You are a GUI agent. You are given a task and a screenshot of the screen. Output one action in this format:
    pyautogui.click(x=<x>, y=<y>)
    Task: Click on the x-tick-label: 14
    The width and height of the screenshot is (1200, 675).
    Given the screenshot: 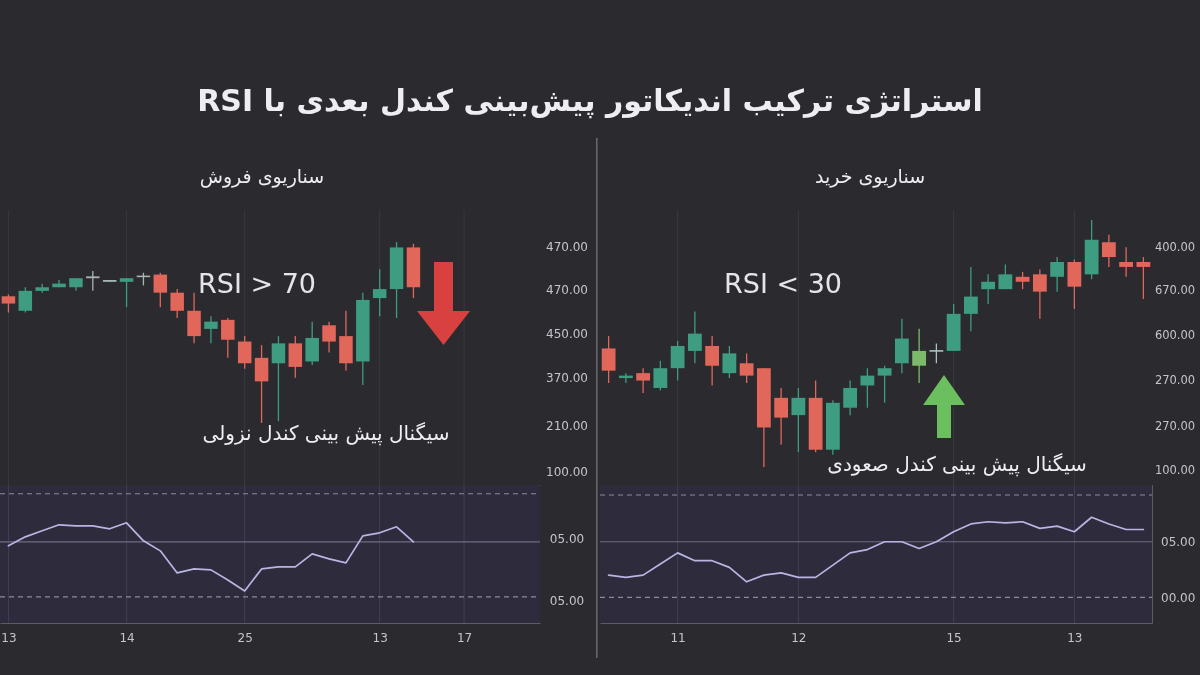 What is the action you would take?
    pyautogui.click(x=127, y=637)
    